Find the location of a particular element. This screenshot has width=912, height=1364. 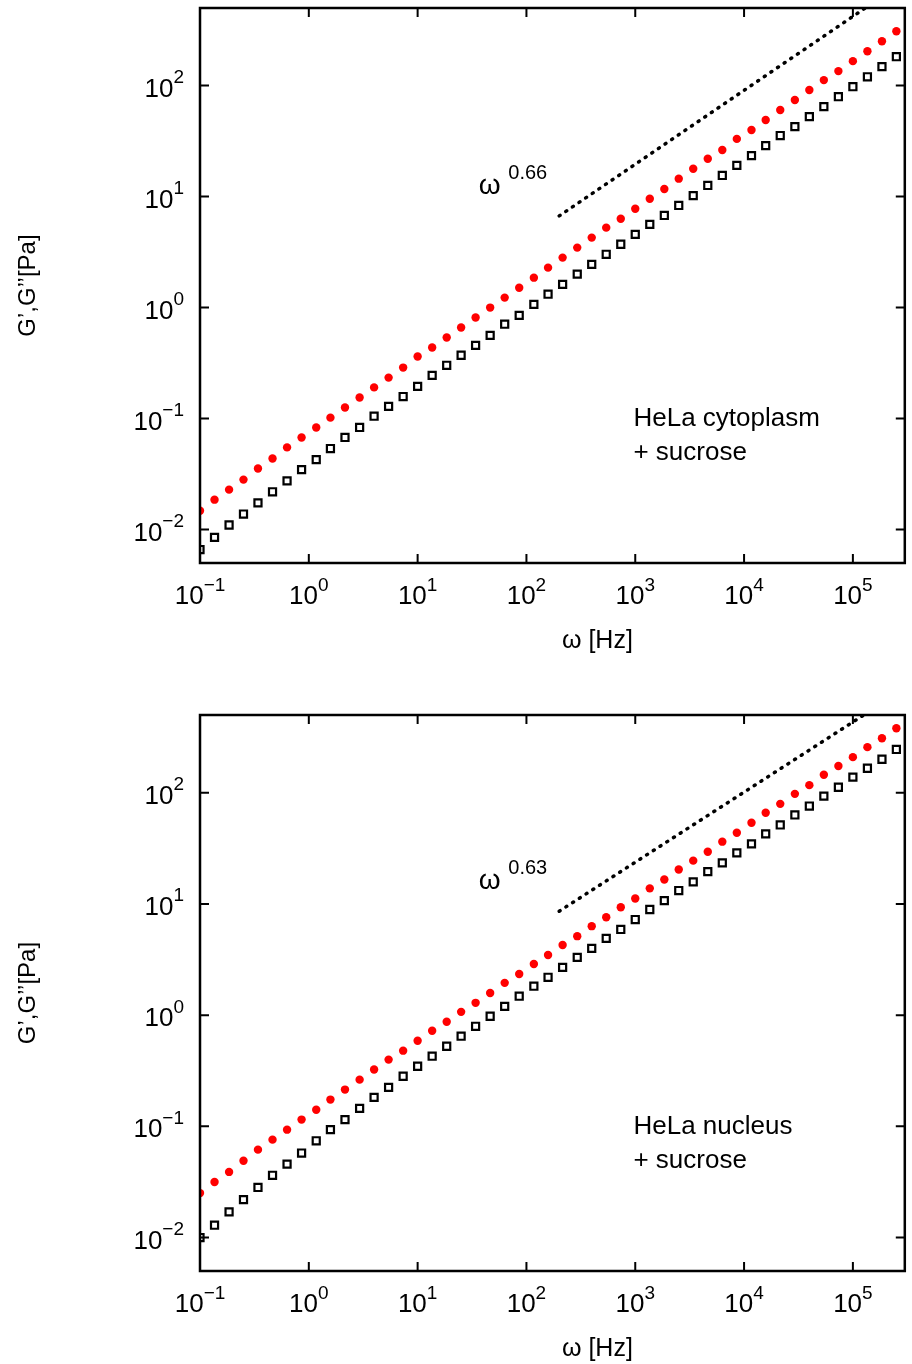

annotation: HeLa nucleus + sucrose is located at coordinates (713, 1141).